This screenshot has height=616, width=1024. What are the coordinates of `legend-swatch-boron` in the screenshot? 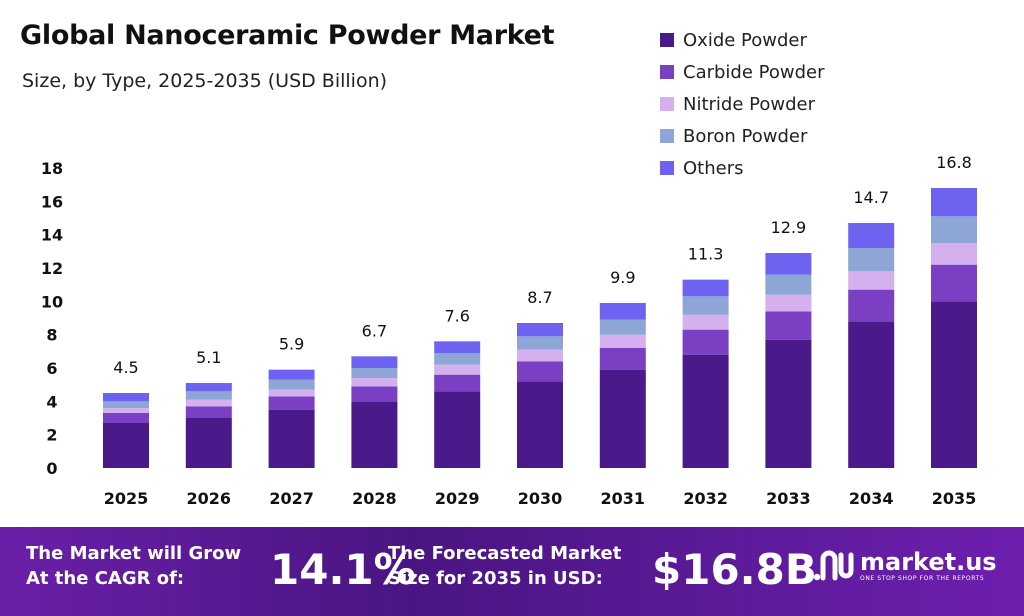 It's located at (667, 136).